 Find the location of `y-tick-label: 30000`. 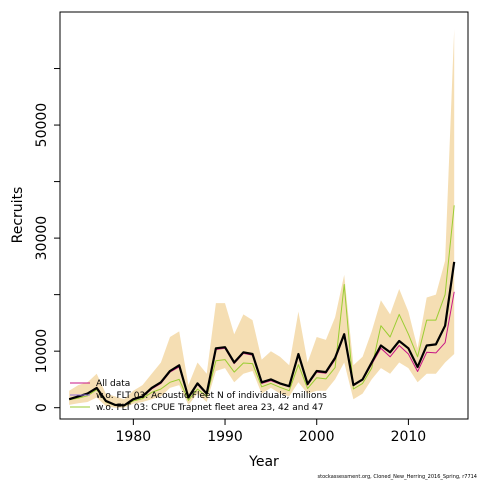

y-tick-label: 30000 is located at coordinates (42, 238).